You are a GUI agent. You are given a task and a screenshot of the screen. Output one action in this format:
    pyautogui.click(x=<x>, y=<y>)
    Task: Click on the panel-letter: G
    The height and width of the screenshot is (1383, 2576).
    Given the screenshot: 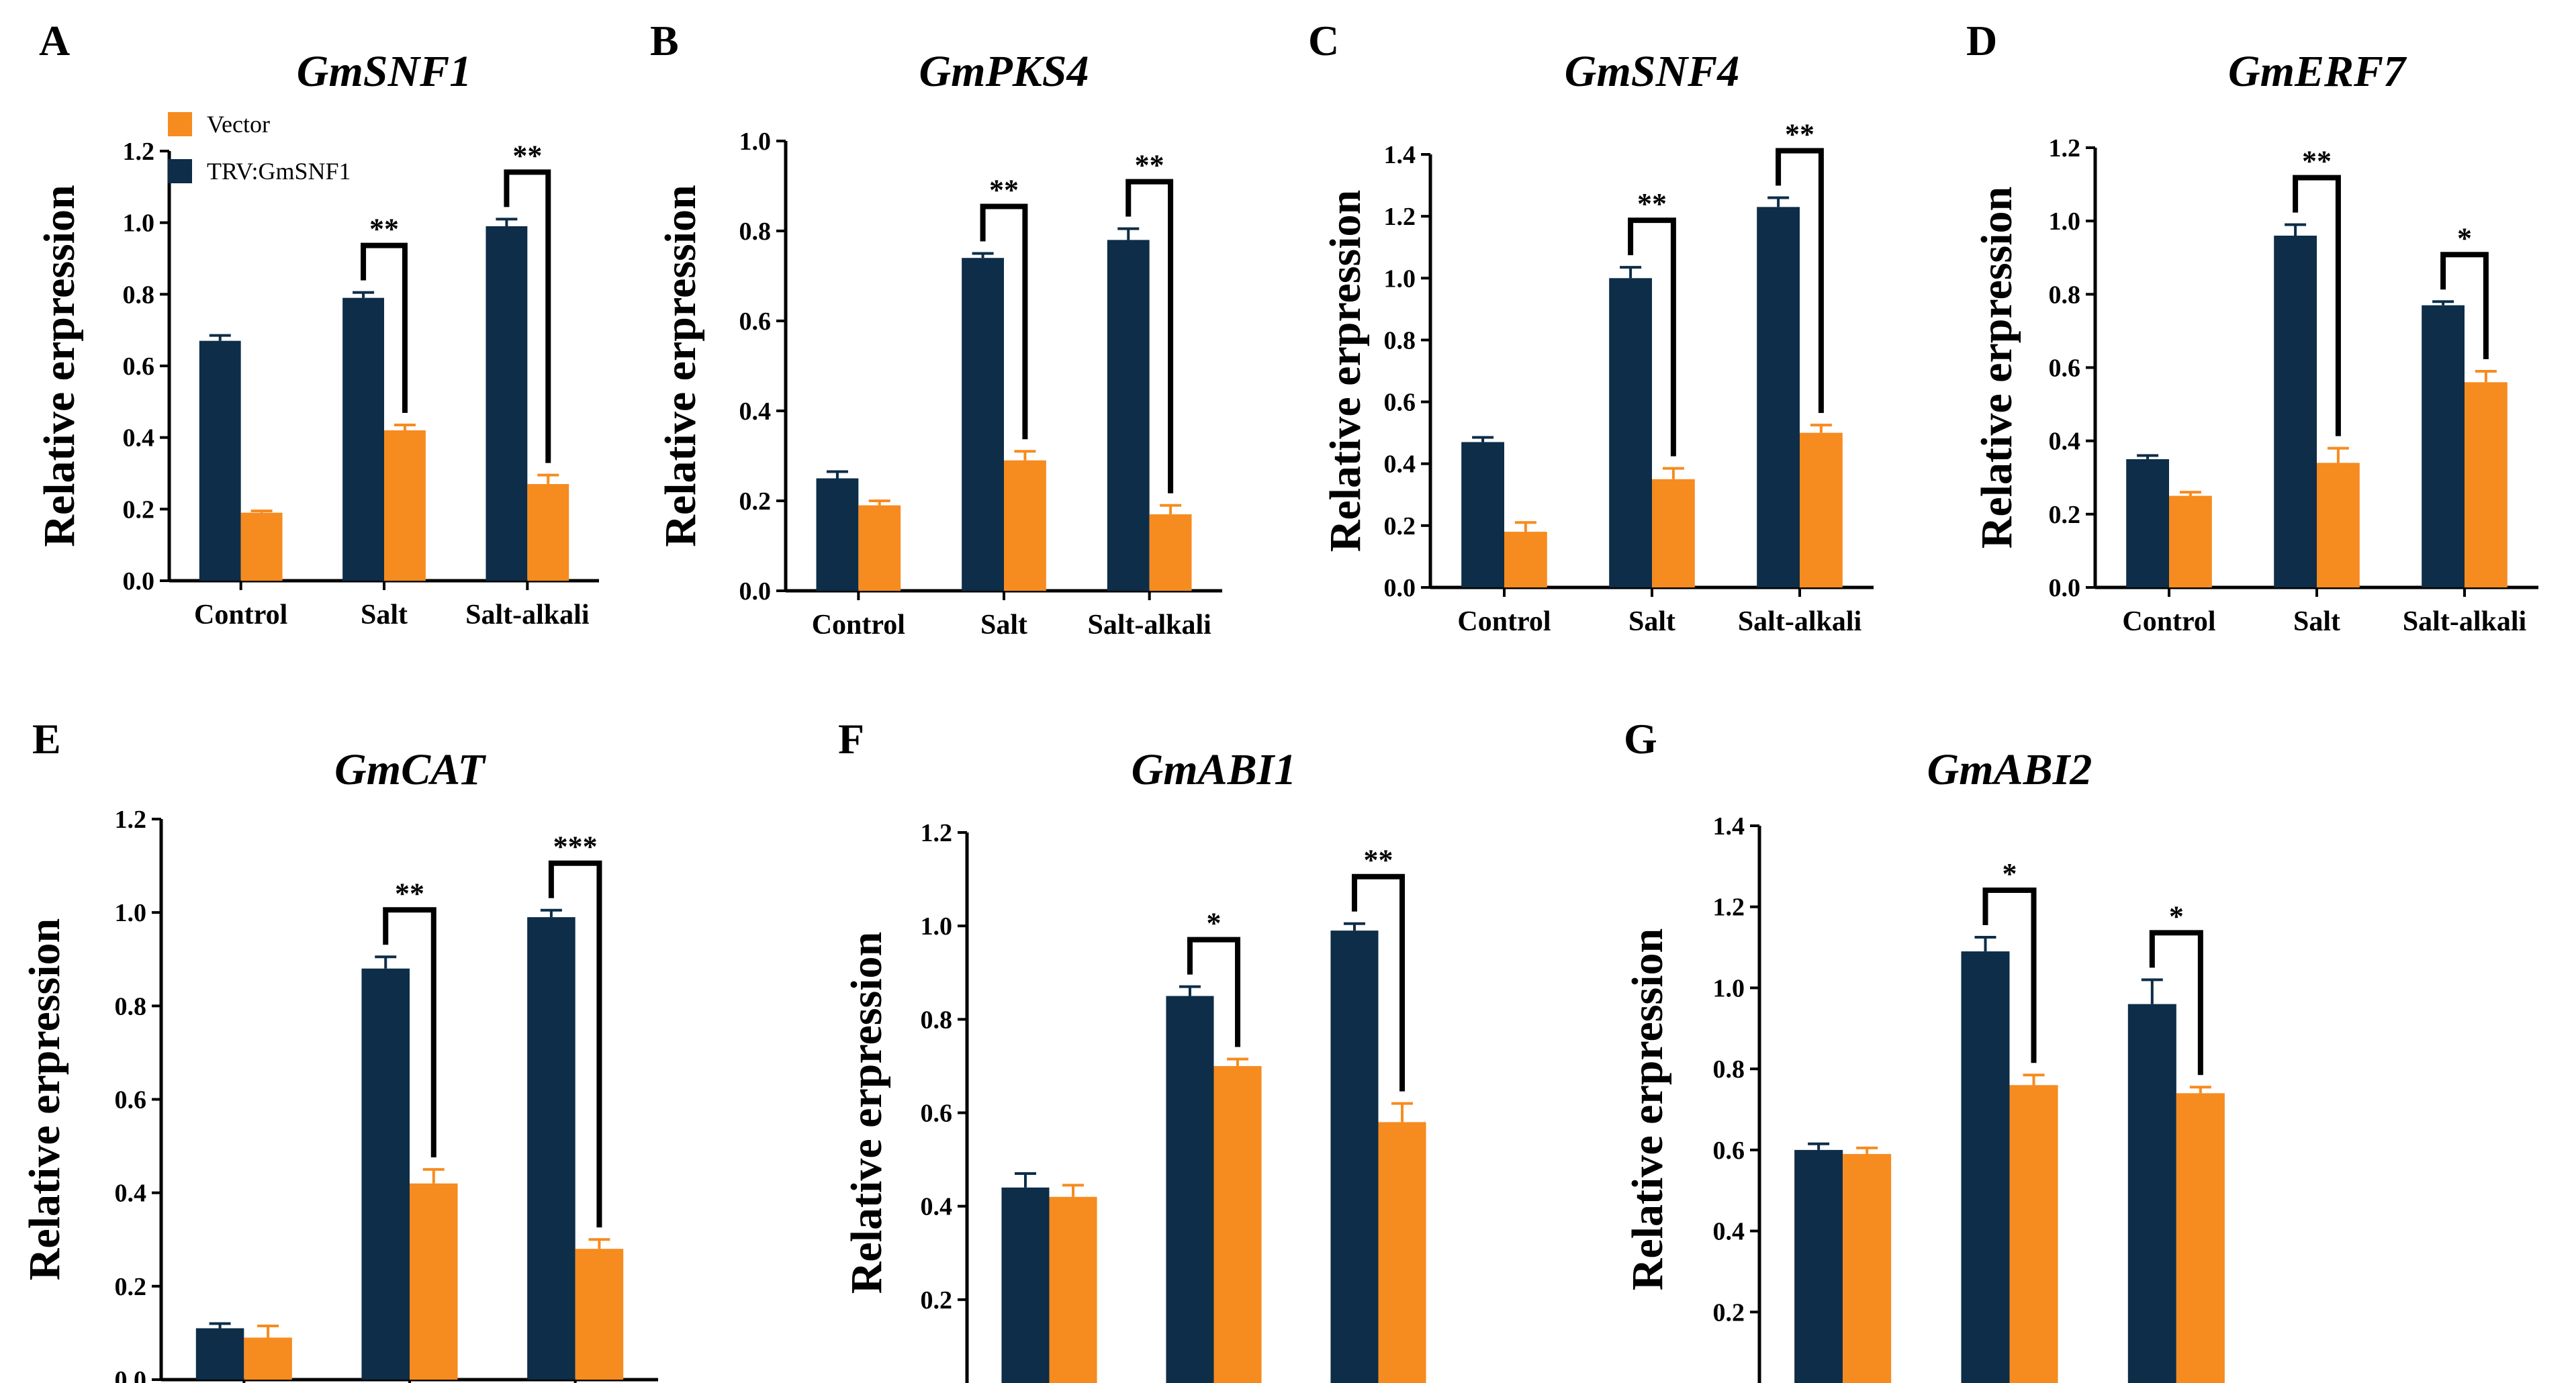 What is the action you would take?
    pyautogui.click(x=1640, y=739)
    